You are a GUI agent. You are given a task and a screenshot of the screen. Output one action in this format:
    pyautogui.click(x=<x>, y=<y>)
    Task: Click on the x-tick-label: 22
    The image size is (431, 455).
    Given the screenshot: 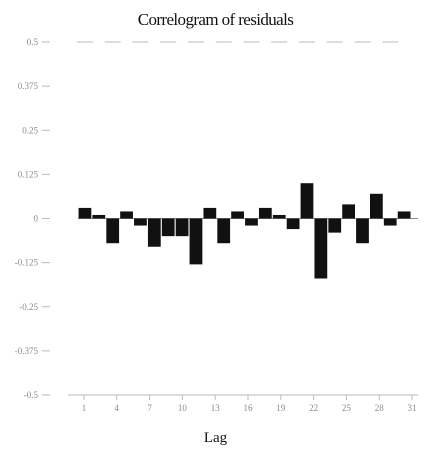 What is the action you would take?
    pyautogui.click(x=313, y=408)
    